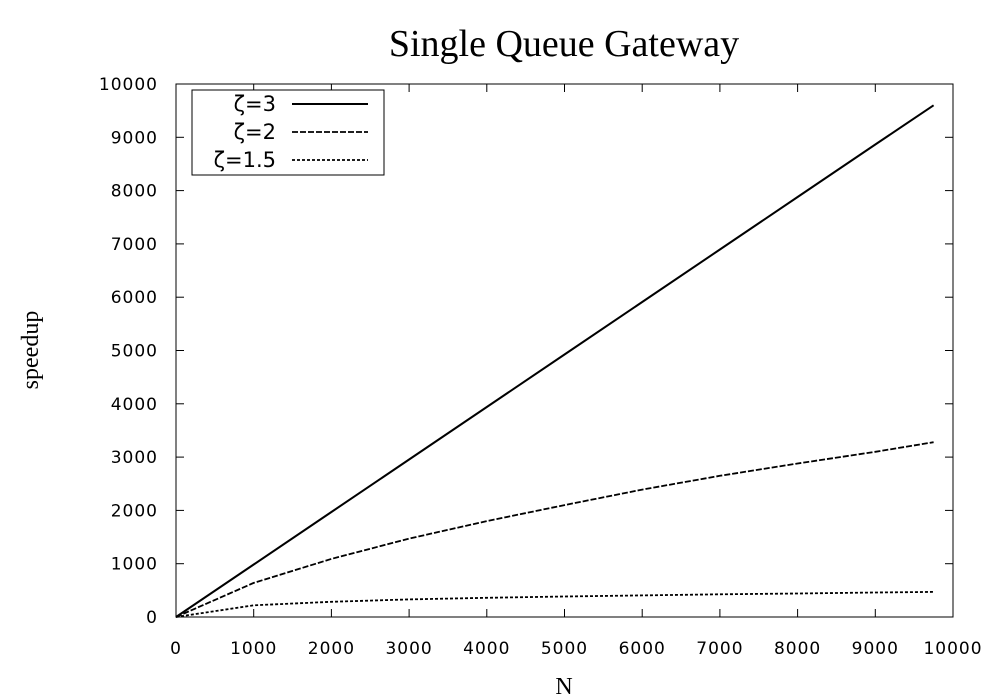 The width and height of the screenshot is (1000, 700). I want to click on y-tick-label: 8000, so click(134, 192).